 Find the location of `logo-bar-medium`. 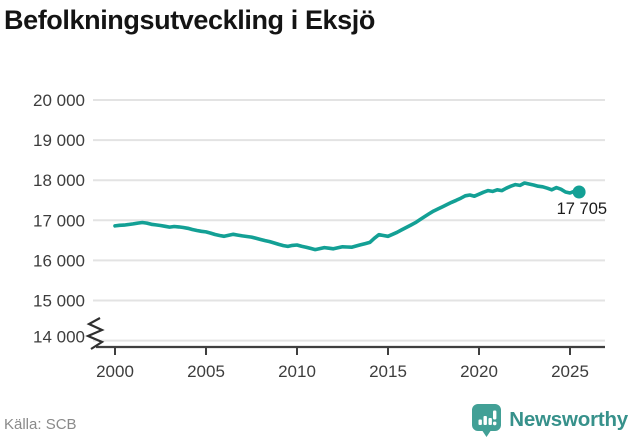

logo-bar-medium is located at coordinates (490, 421).